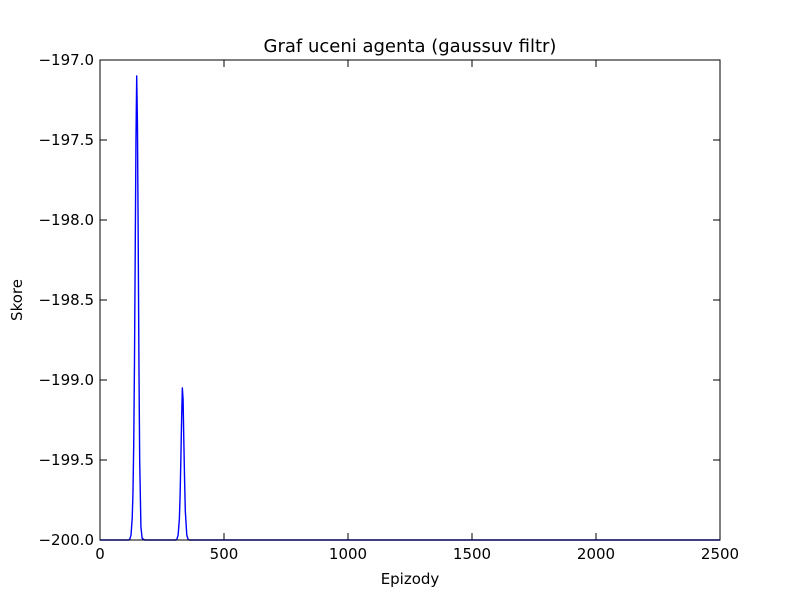 This screenshot has height=600, width=800. Describe the element at coordinates (66, 460) in the screenshot. I see `y-tick-label: −199.5` at that location.